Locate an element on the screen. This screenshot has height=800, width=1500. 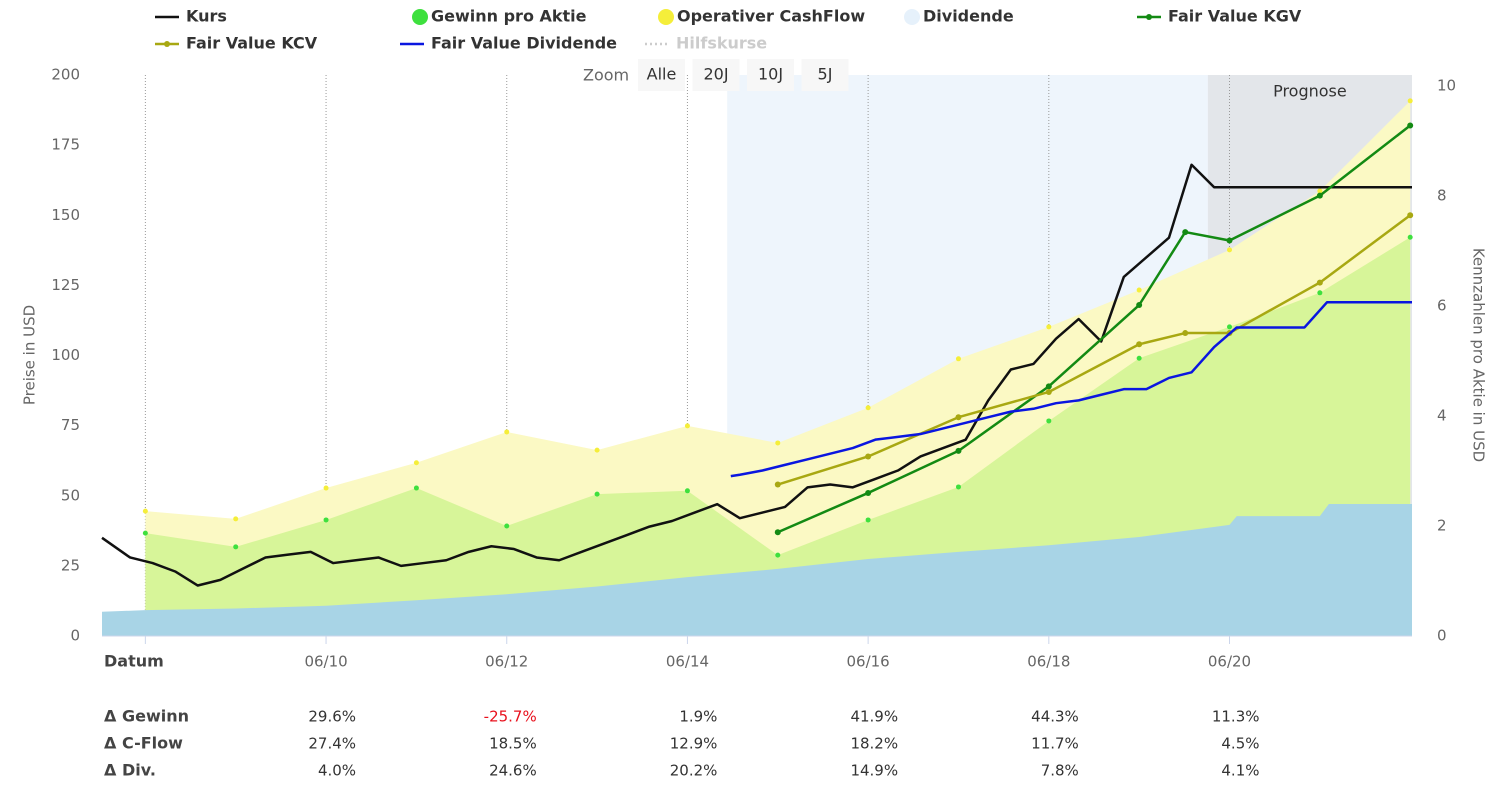
legend-item: Fair Value KCV is located at coordinates (236, 43).